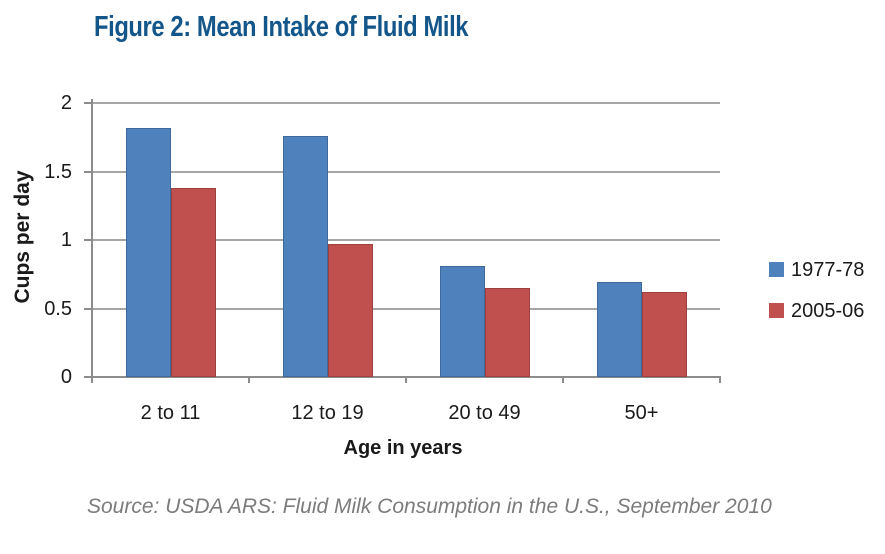 The width and height of the screenshot is (885, 554). I want to click on x-axis-title: Age in years, so click(403, 448).